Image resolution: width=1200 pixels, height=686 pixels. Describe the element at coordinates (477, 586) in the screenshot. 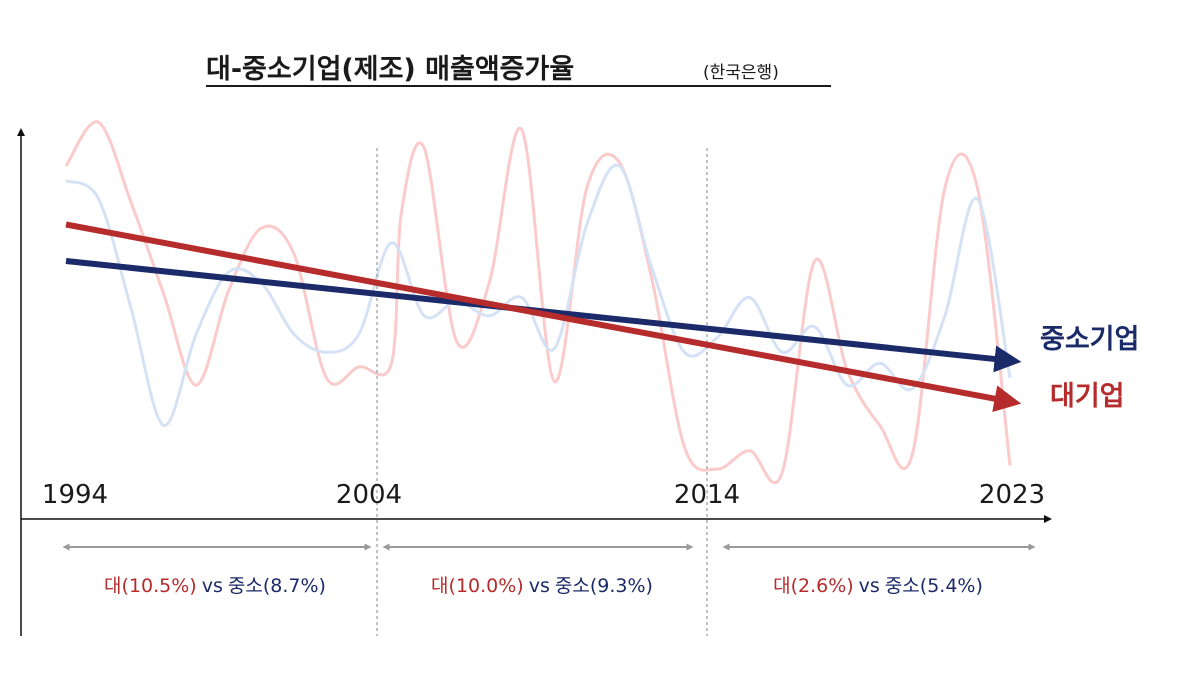

I see `period-2-large: 대(10.0%)` at that location.